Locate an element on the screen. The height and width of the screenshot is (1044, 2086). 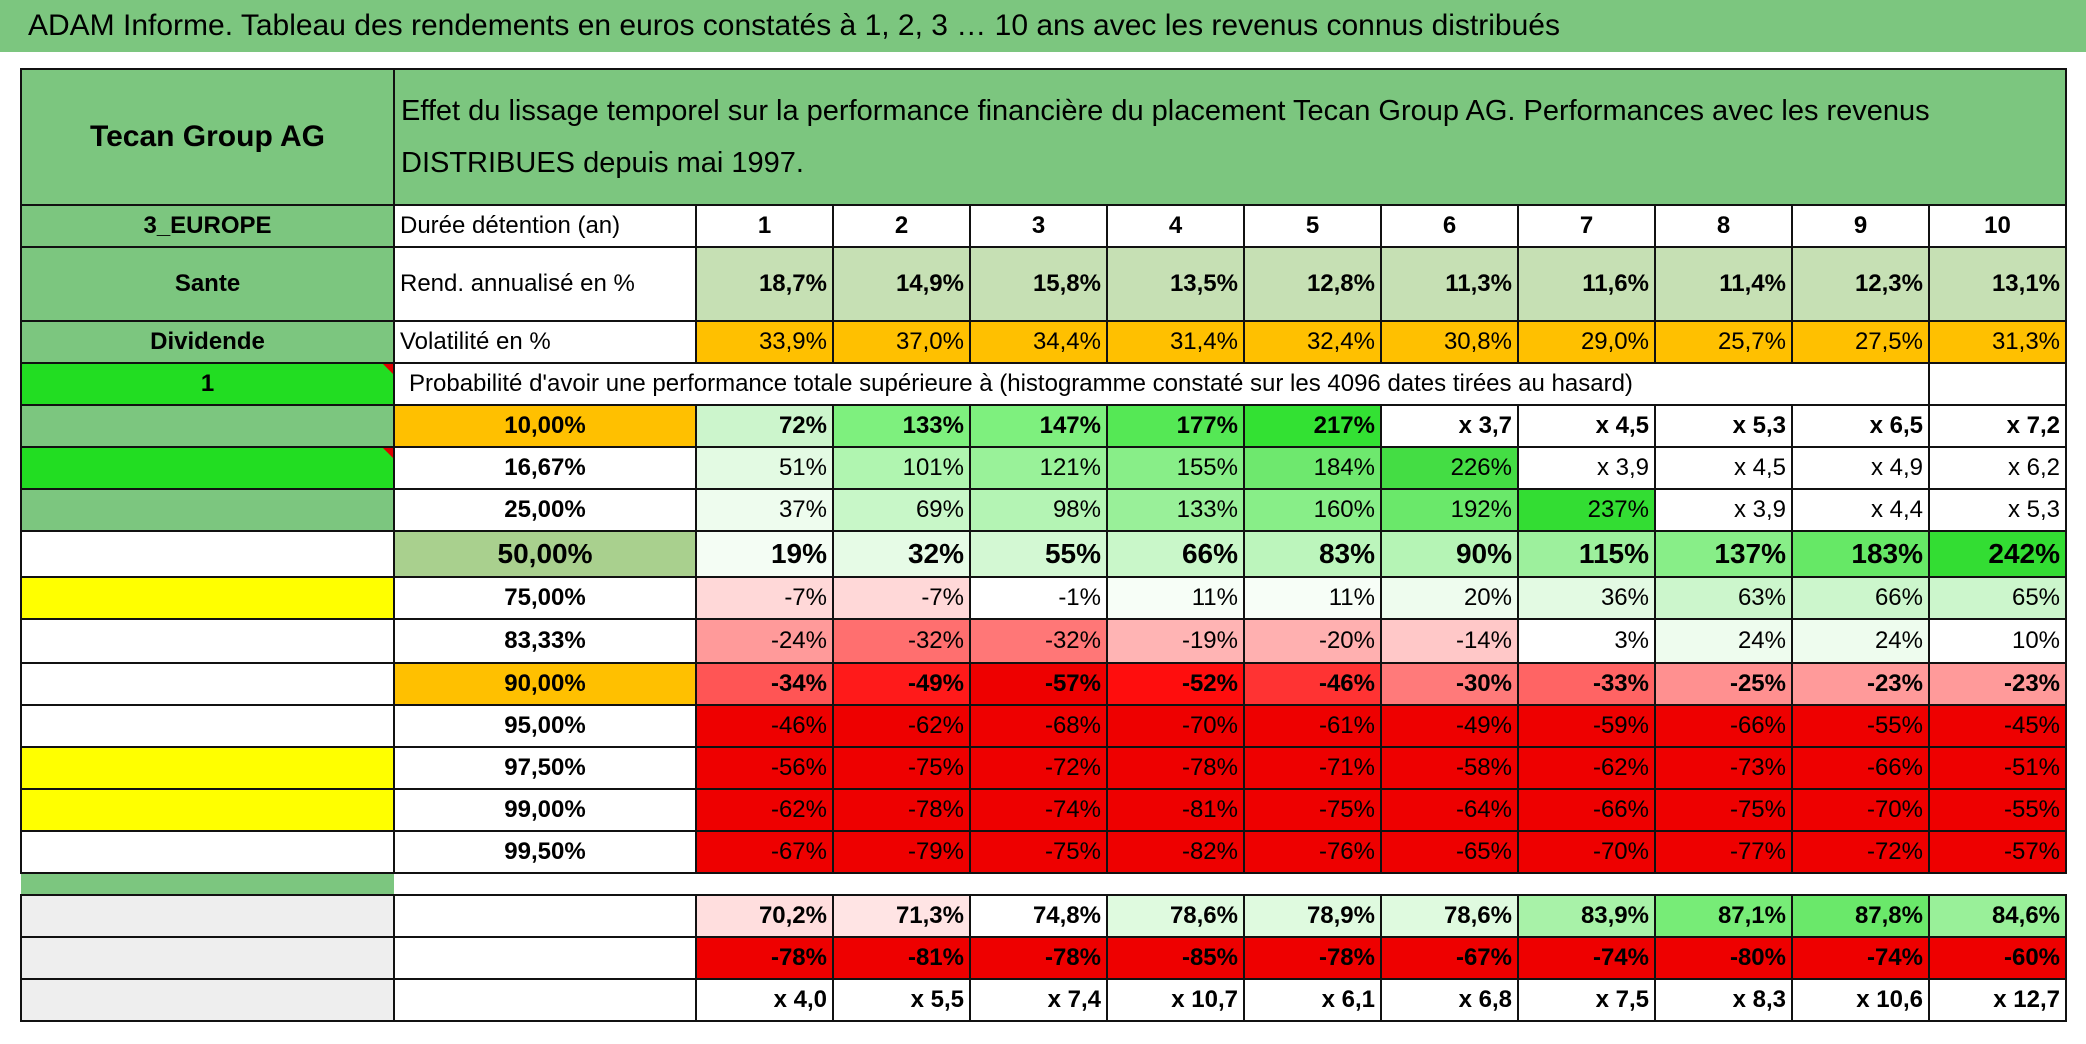
quantile-value: -75% is located at coordinates (1312, 810).